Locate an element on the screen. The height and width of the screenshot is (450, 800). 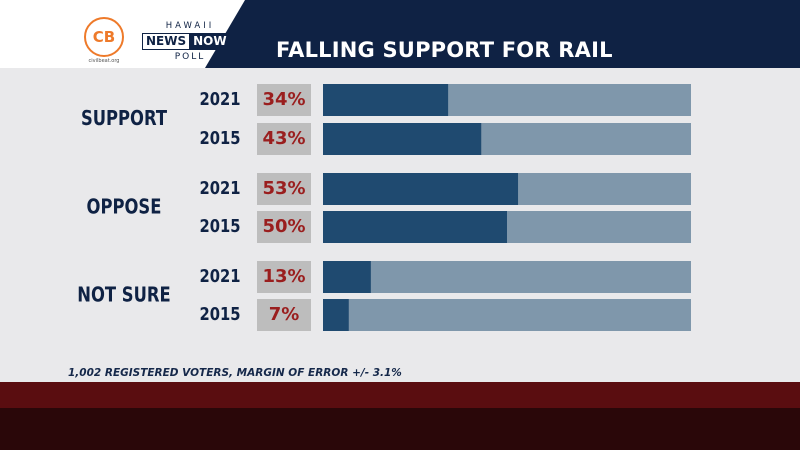
value-label: 43% is located at coordinates (283, 138).